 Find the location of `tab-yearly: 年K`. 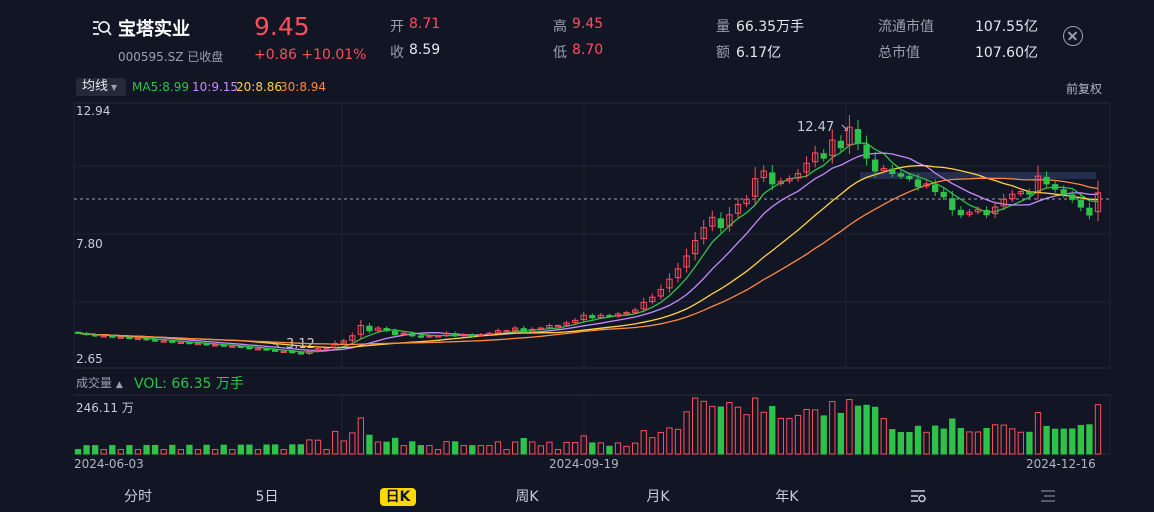

tab-yearly: 年K is located at coordinates (787, 497).